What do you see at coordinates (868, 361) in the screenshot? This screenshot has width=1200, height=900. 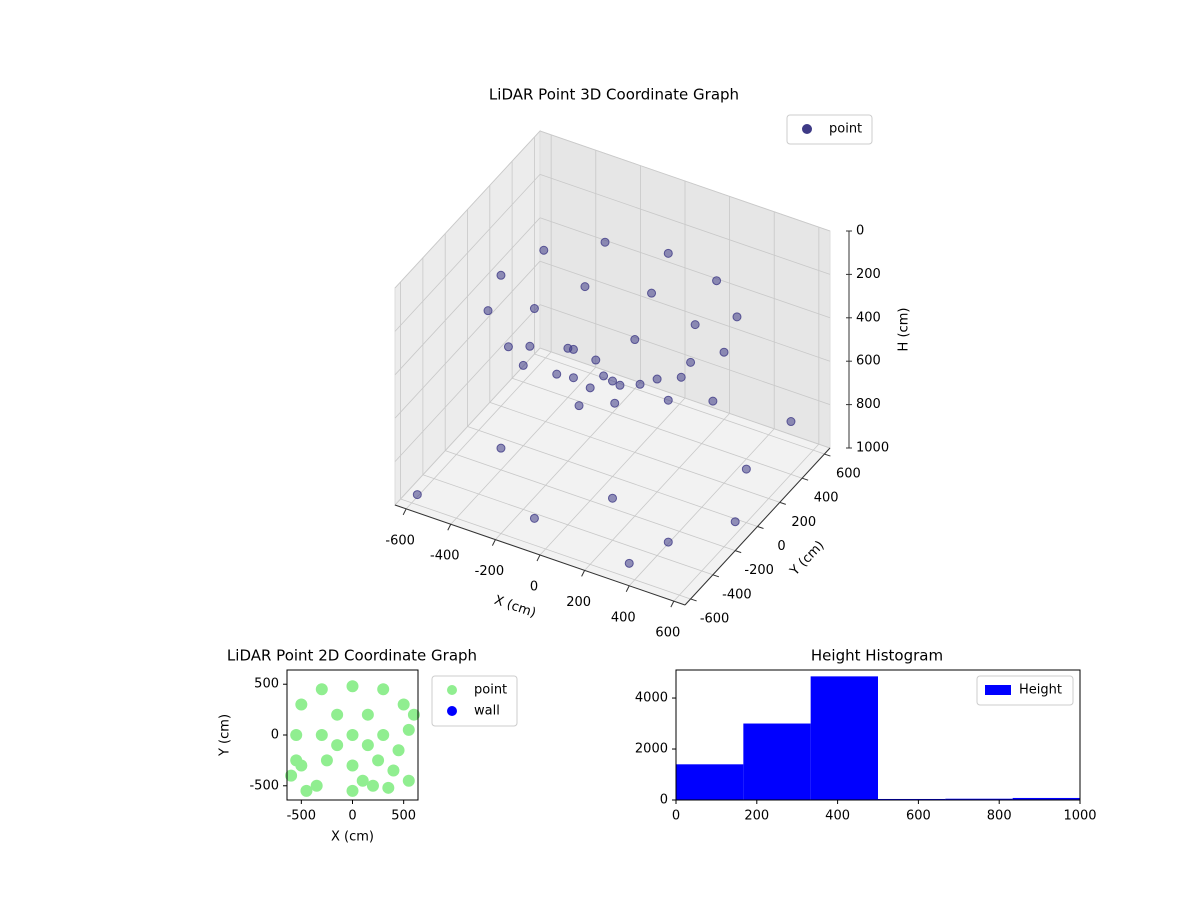 I see `z-tick-label: 600` at bounding box center [868, 361].